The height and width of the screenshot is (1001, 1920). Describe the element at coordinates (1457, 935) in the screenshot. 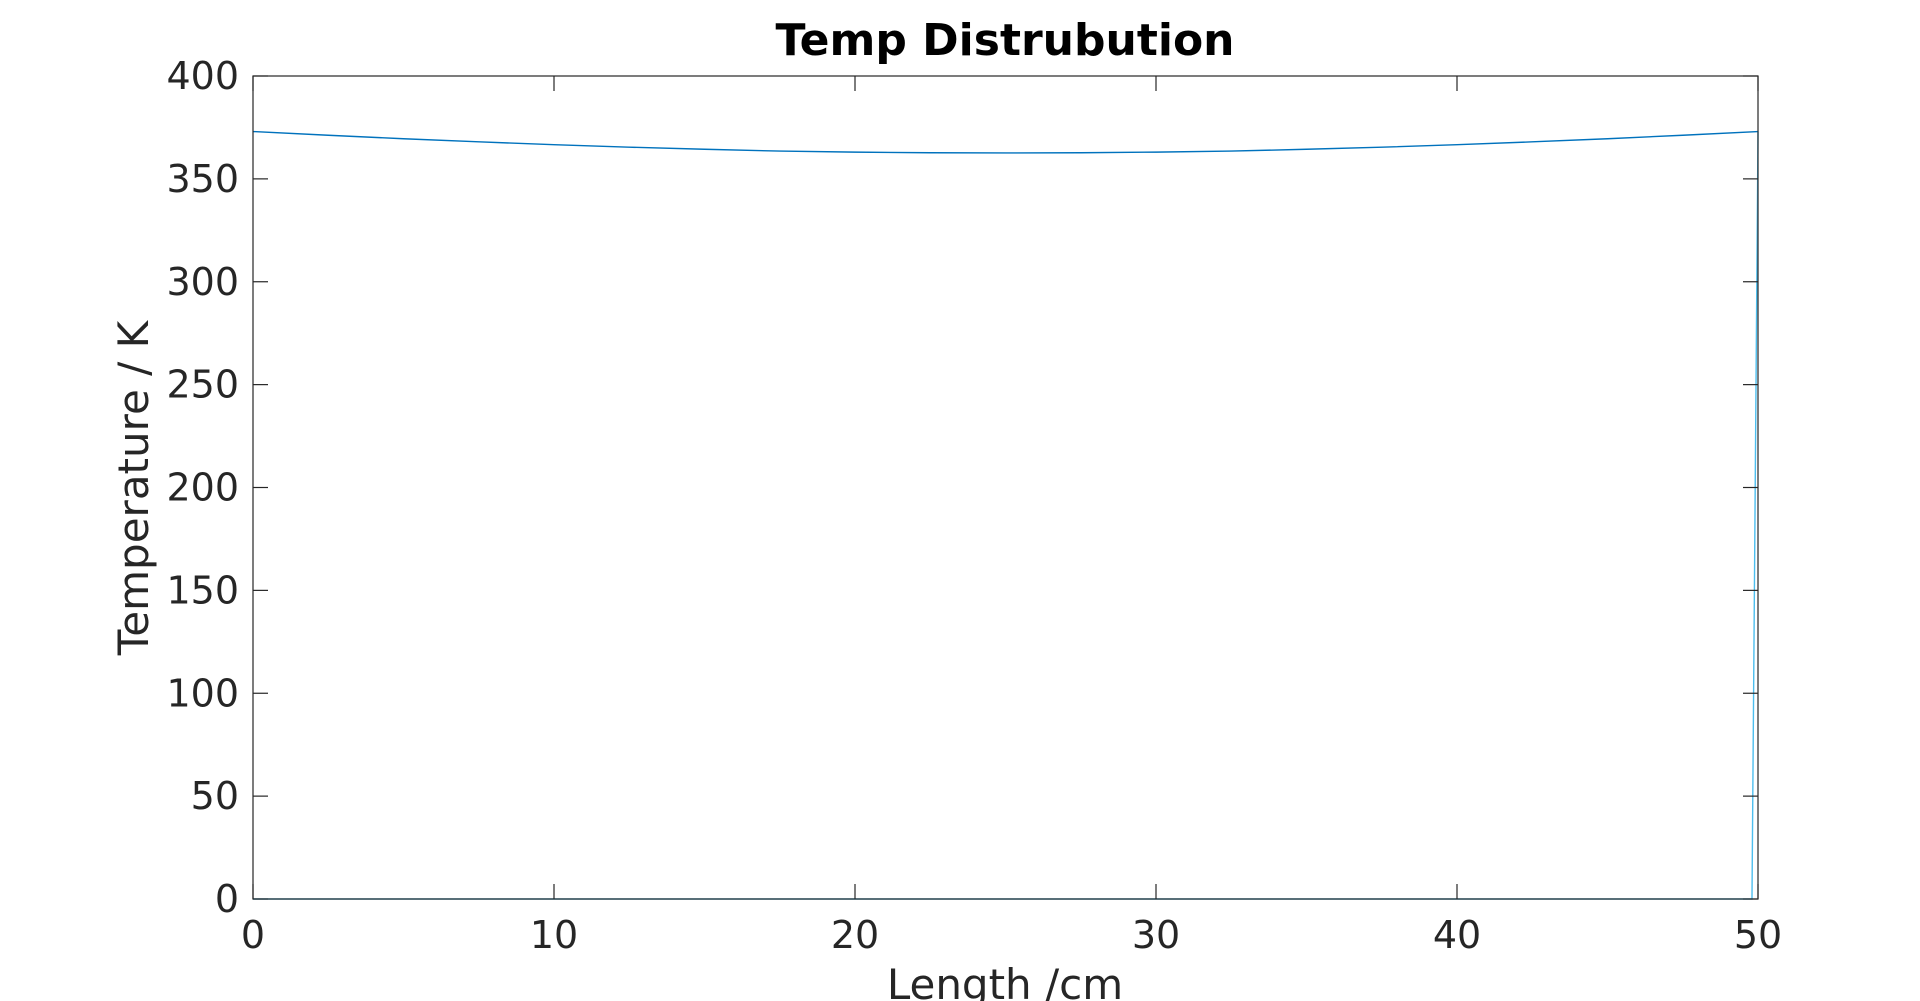

I see `x-tick-label: 40` at that location.